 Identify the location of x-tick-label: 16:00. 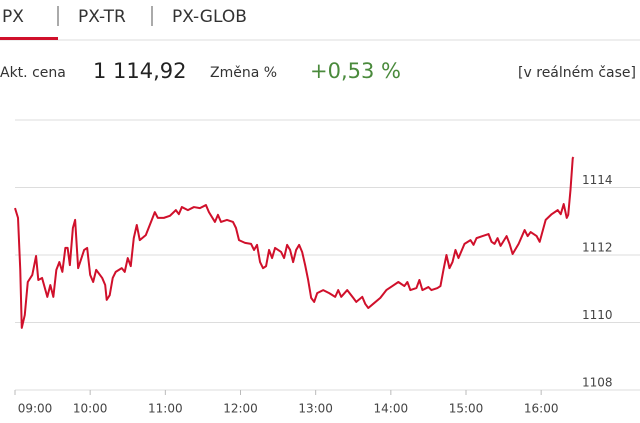
(541, 409).